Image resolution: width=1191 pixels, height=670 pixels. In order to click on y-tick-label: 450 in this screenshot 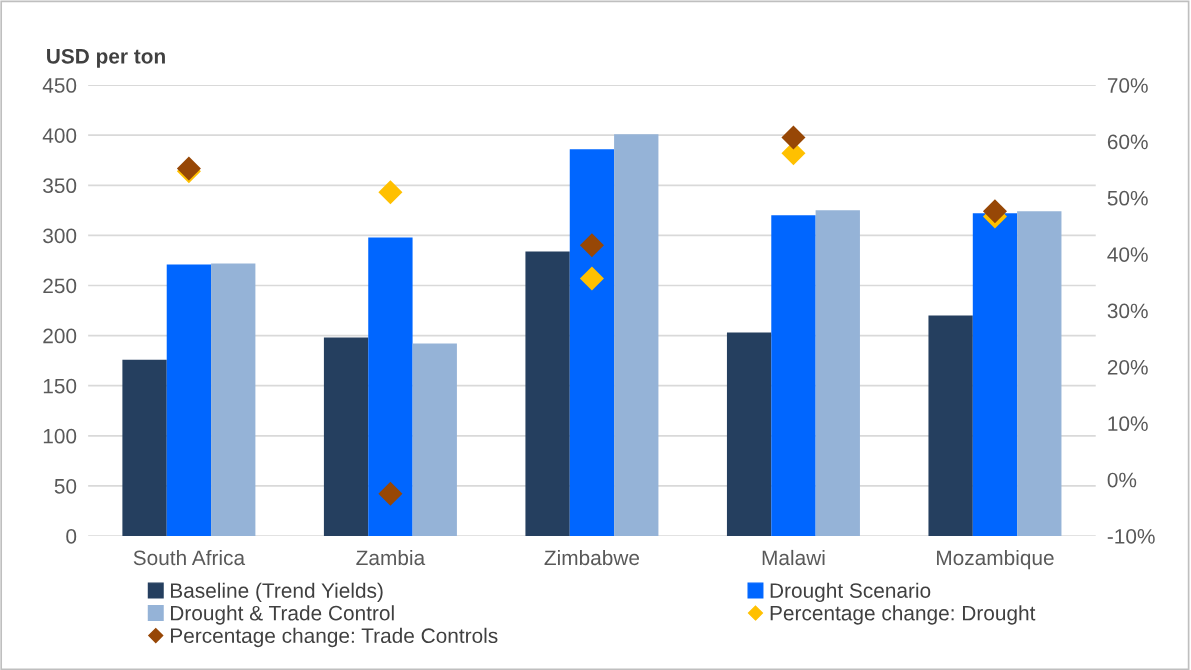, I will do `click(59, 85)`.